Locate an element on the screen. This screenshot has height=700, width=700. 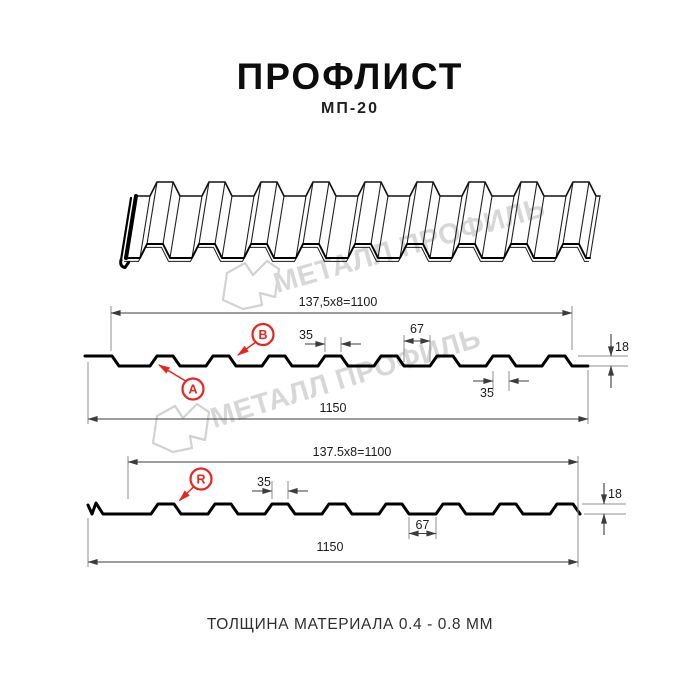
p1-valley-dimension: 67 is located at coordinates (417, 329).